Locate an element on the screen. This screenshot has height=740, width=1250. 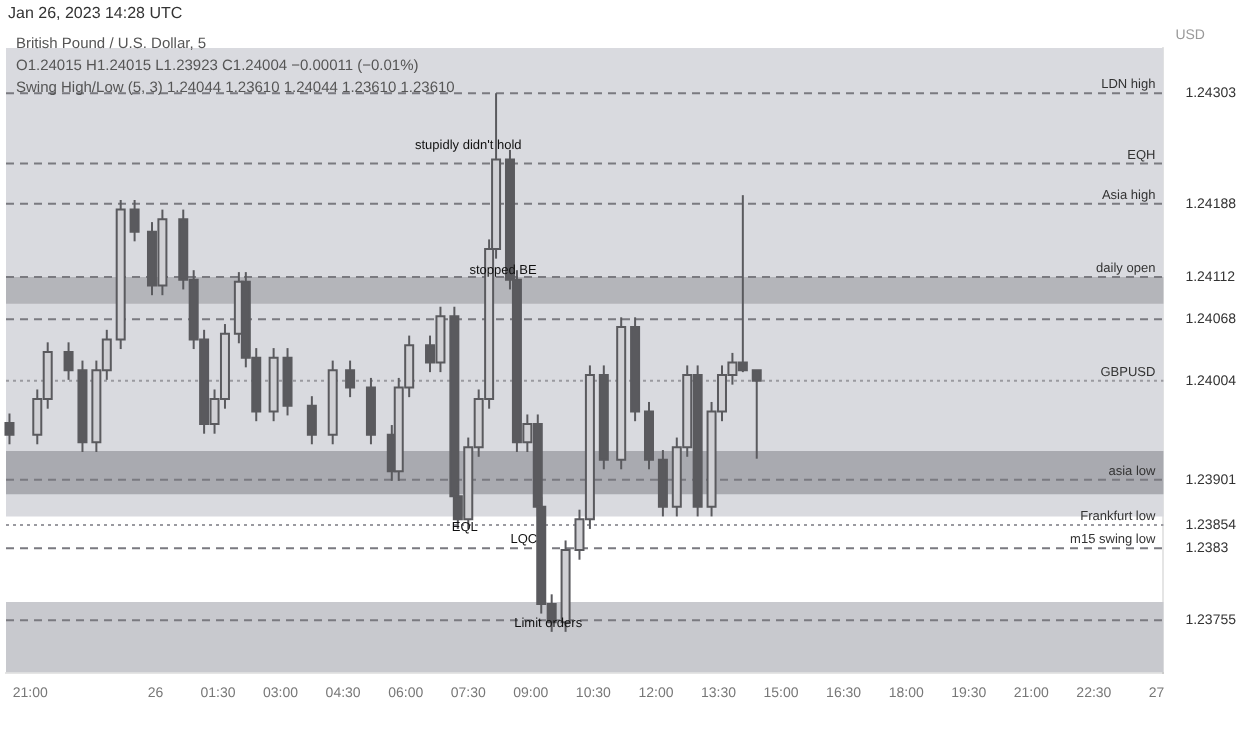
text: Jan 26, 2023 14:28 UTC is located at coordinates (95, 13).